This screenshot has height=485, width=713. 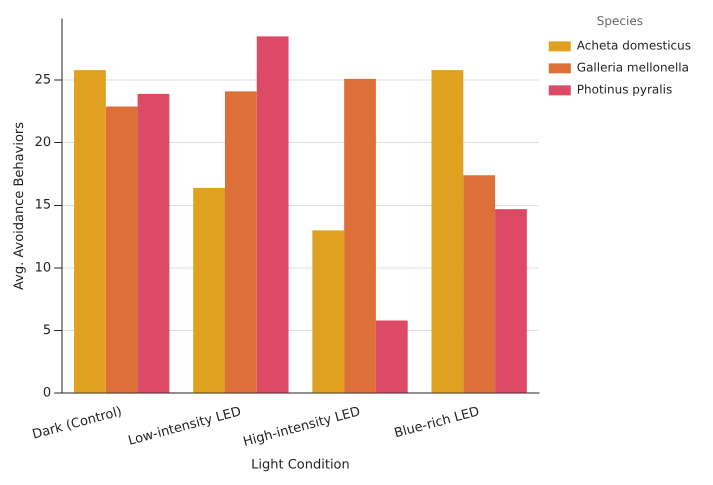 I want to click on y-tick-label: 0, so click(x=47, y=393).